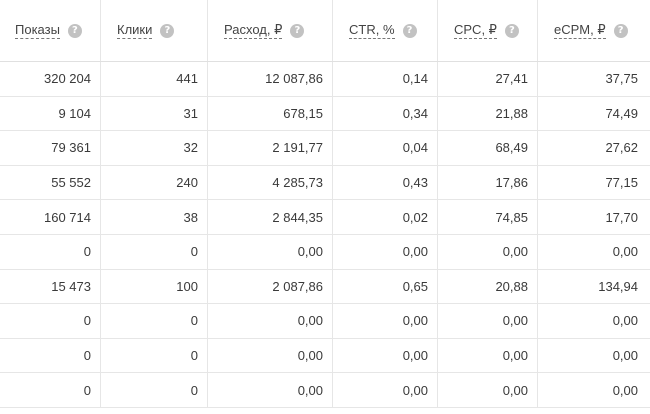  Describe the element at coordinates (488, 286) in the screenshot. I see `cell-cpc: 20,88` at that location.